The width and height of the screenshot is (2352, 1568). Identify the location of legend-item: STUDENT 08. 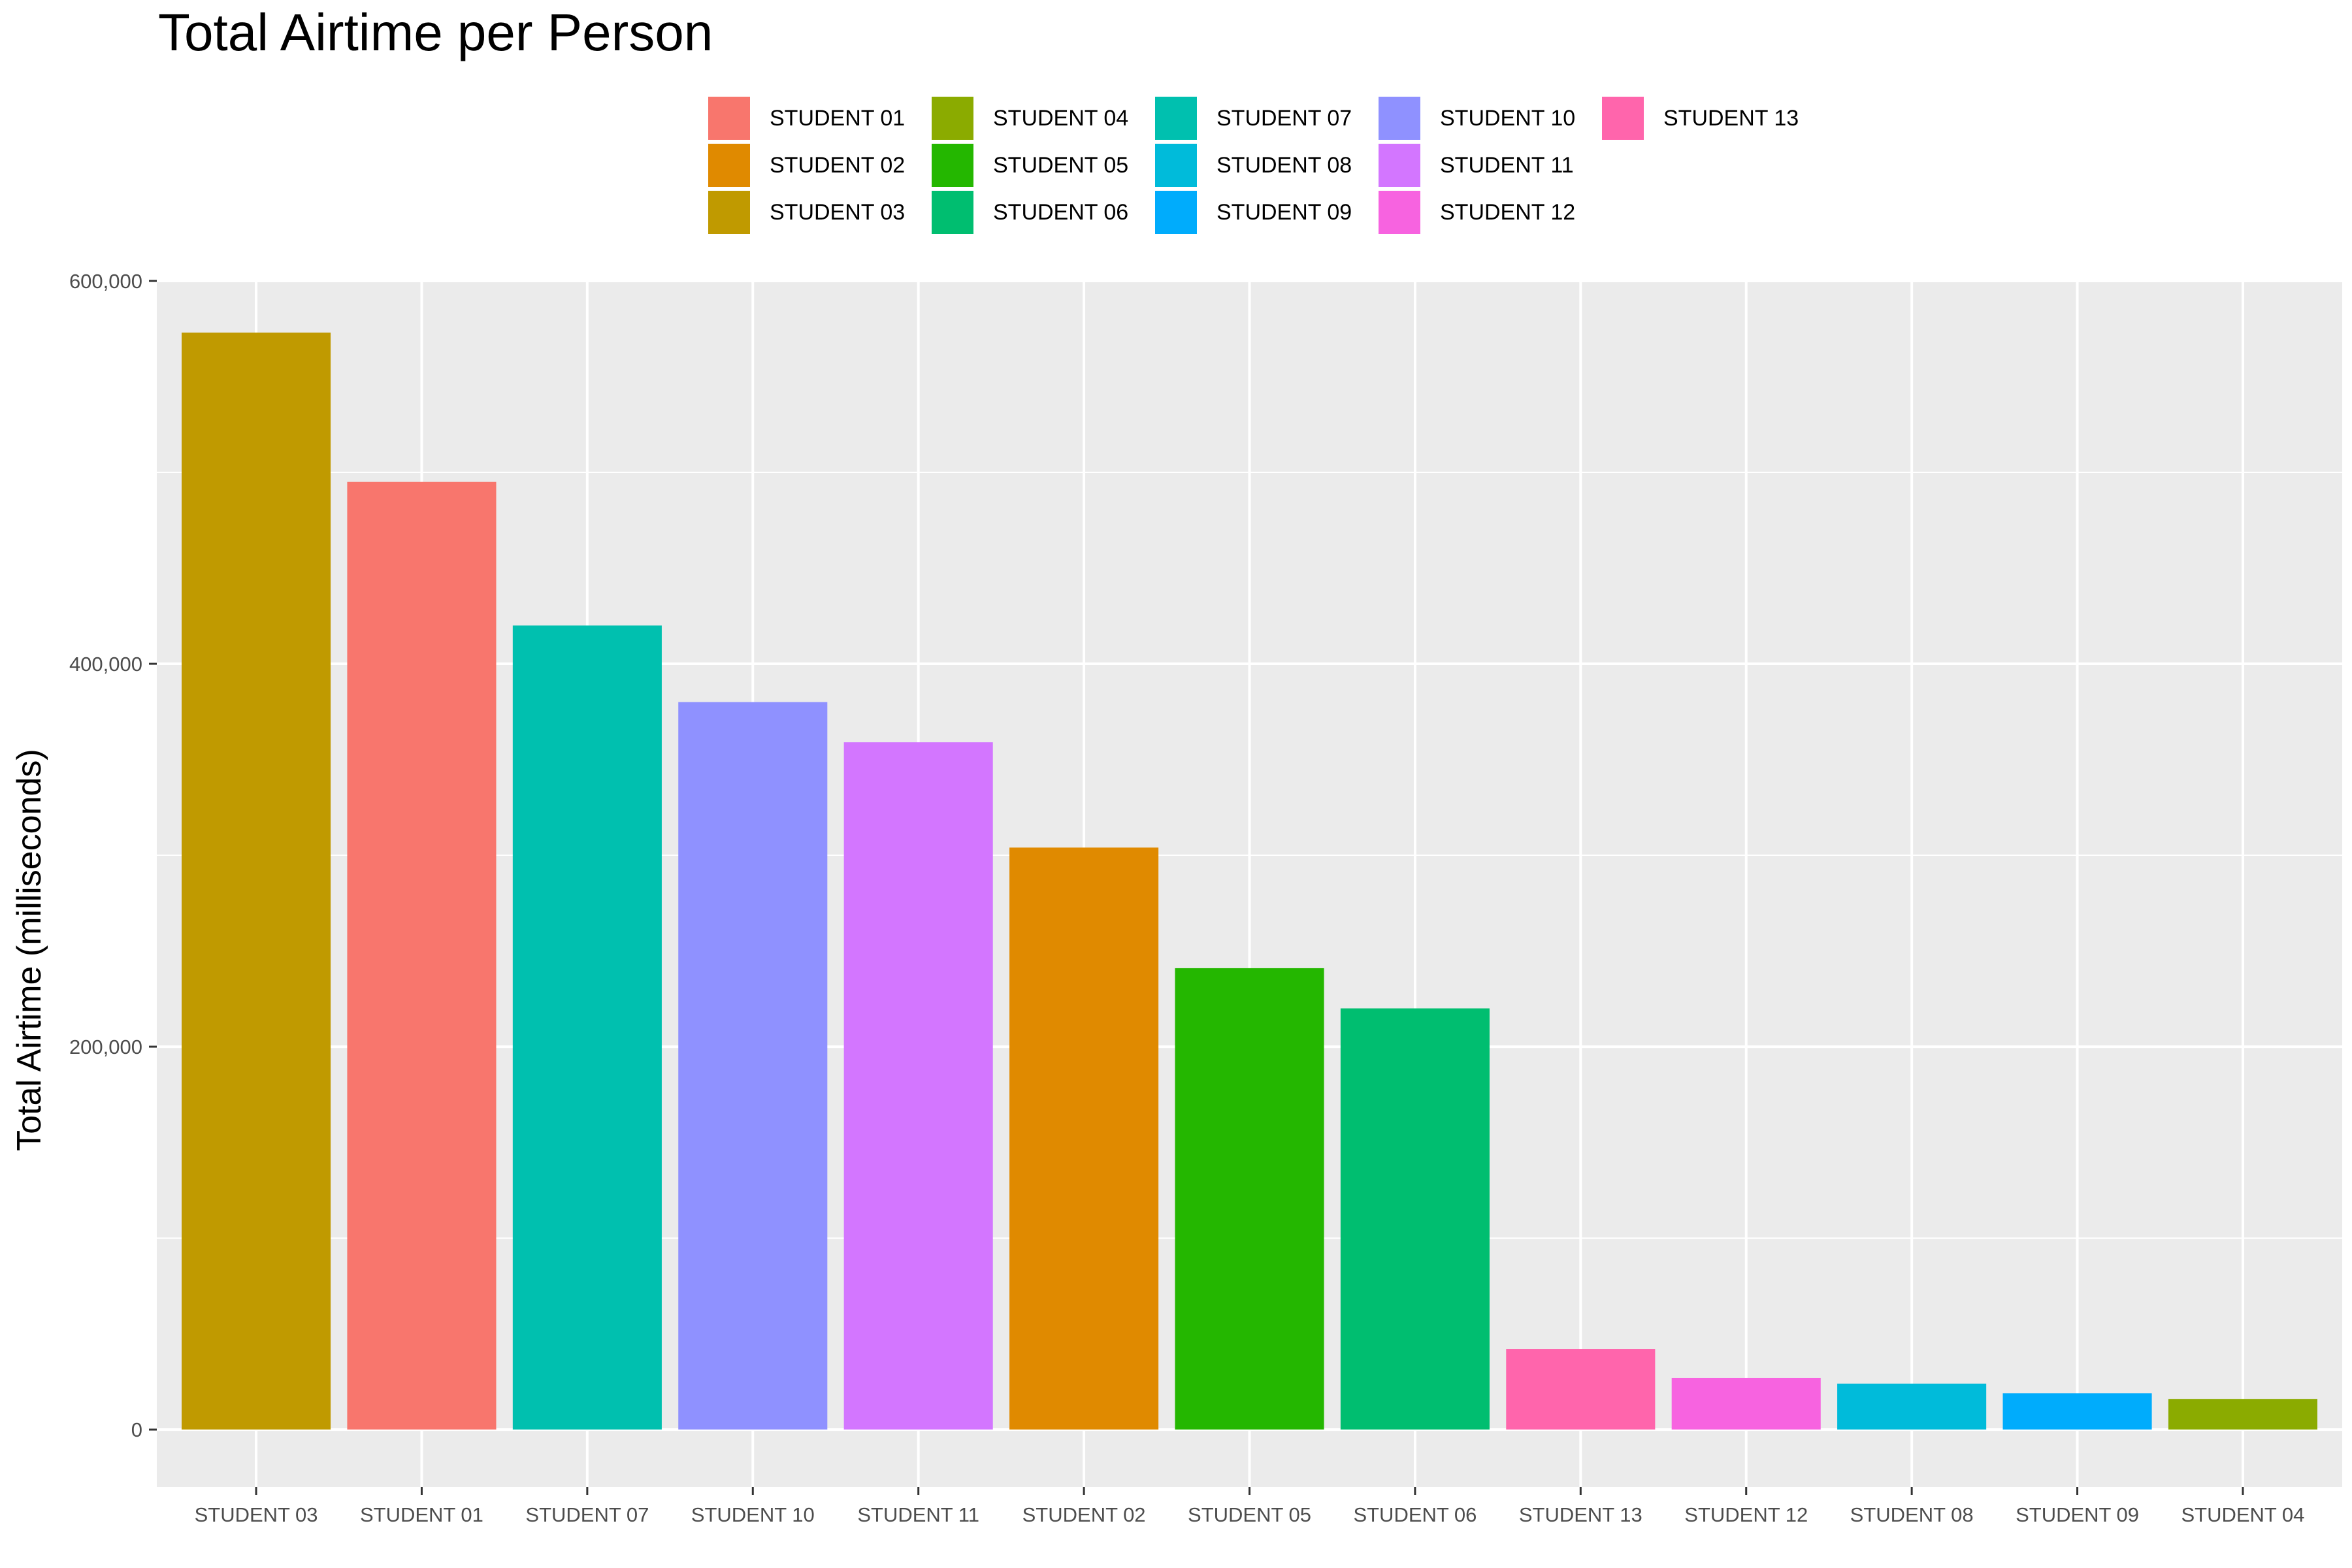
(1261, 165).